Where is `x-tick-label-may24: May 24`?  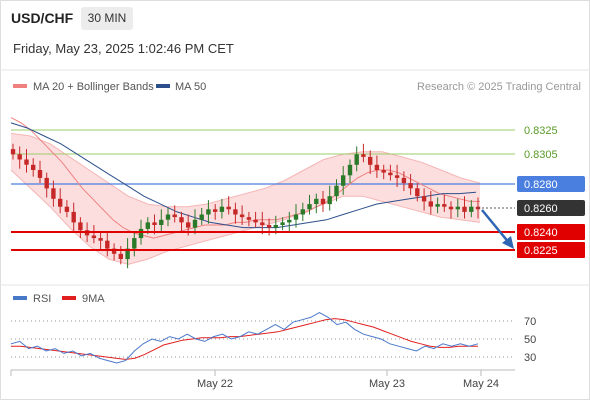 x-tick-label-may24: May 24 is located at coordinates (481, 384).